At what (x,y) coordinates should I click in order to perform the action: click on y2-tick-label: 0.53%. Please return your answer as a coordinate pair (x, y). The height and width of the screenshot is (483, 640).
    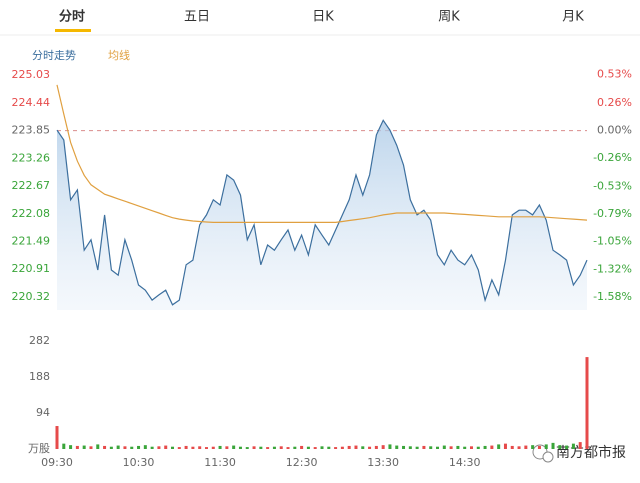
    Looking at the image, I should click on (614, 74).